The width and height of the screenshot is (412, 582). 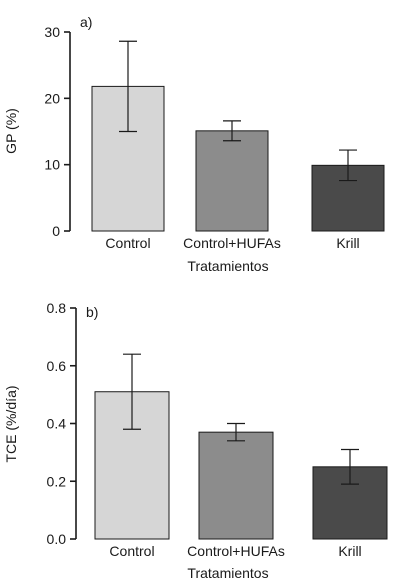 What do you see at coordinates (57, 481) in the screenshot?
I see `y-tick-label: 0.2` at bounding box center [57, 481].